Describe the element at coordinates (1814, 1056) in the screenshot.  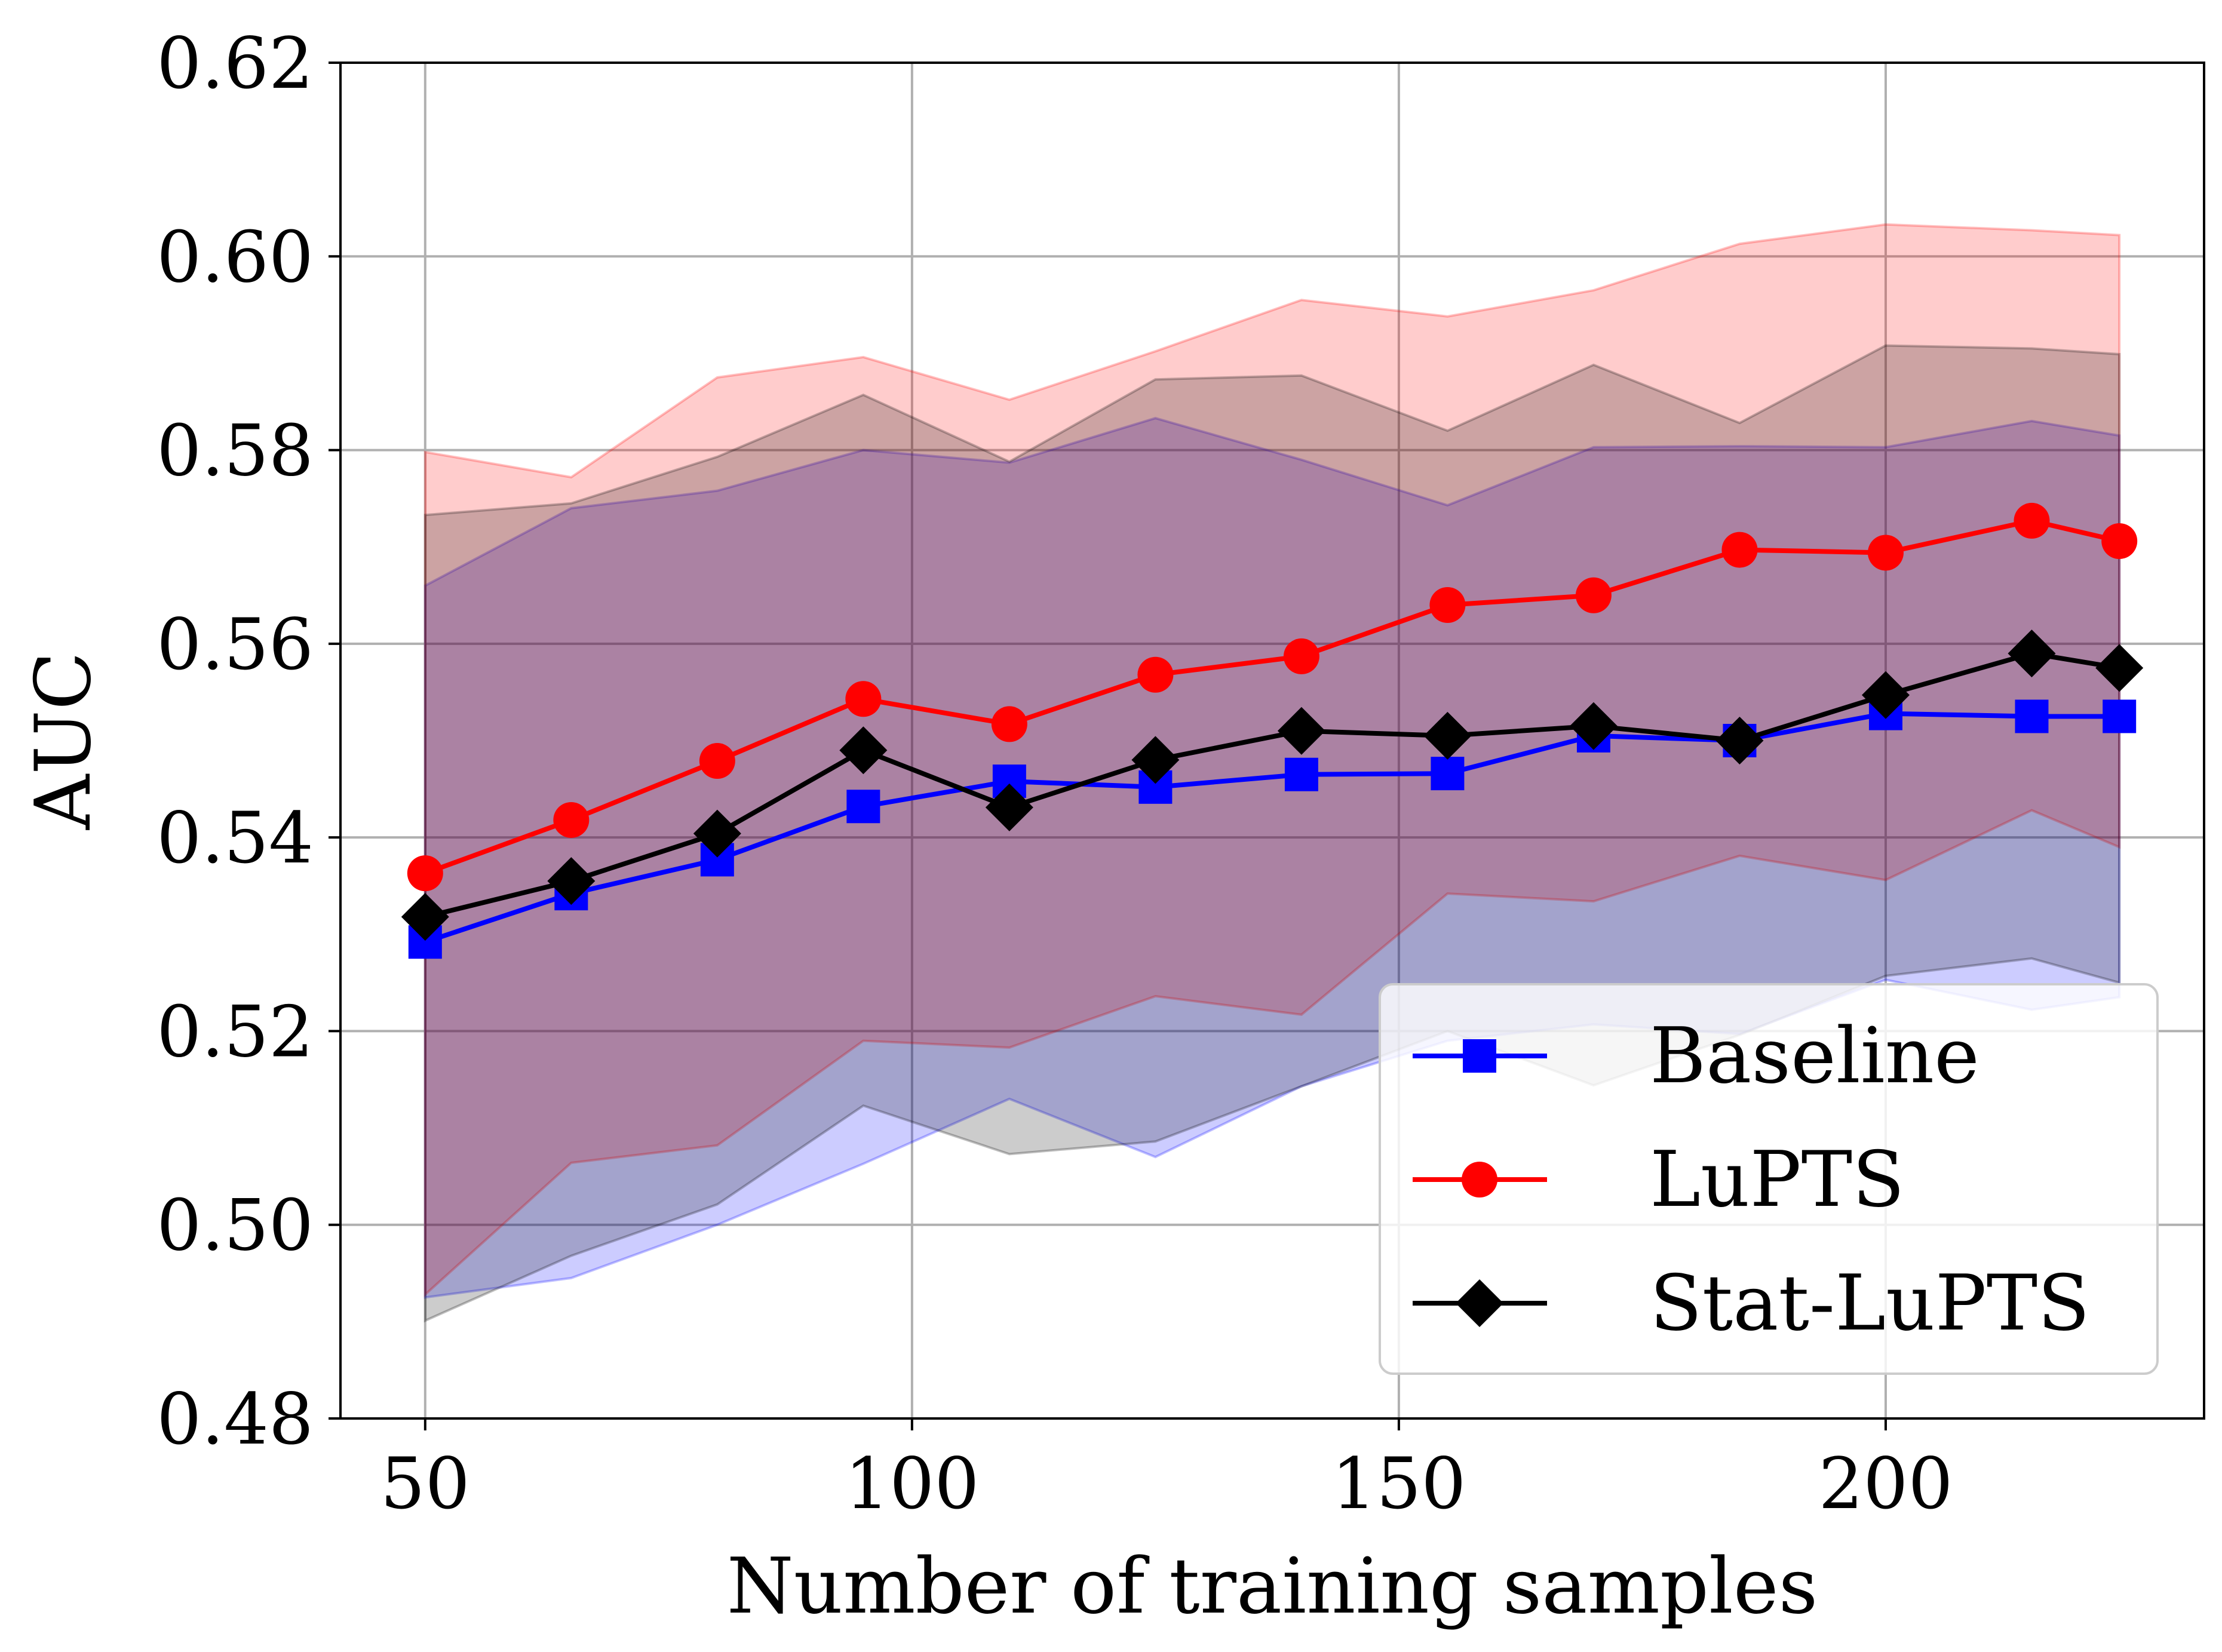
I see `legend-label-baseline: Baseline` at that location.